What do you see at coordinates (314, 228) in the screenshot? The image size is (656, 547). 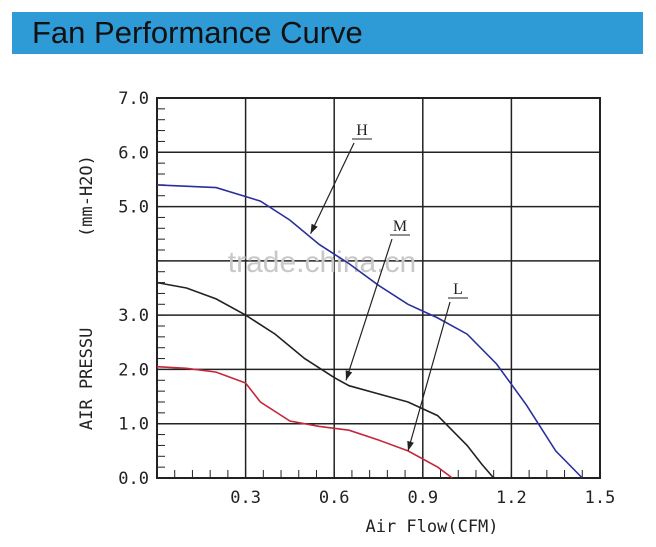 I see `arrowhead-H` at bounding box center [314, 228].